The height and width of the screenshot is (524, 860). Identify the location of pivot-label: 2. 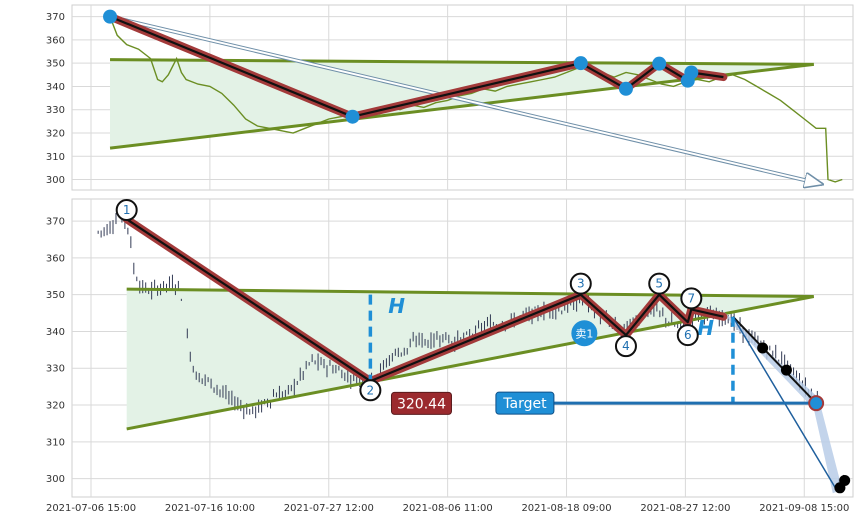
(371, 390).